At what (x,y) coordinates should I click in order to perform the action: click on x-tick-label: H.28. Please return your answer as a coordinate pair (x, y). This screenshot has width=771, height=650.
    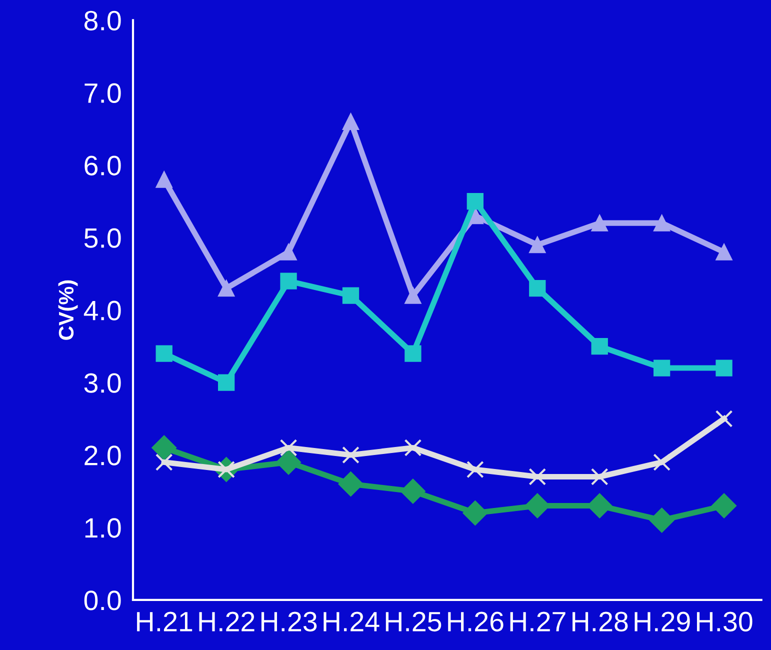
    Looking at the image, I should click on (600, 622).